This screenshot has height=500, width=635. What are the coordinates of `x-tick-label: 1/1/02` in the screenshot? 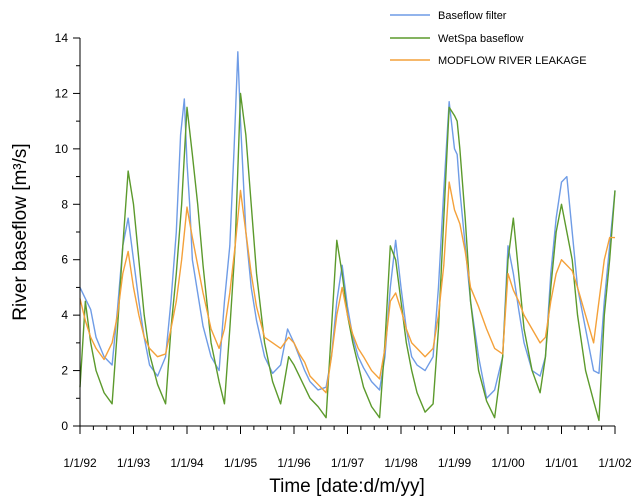 It's located at (615, 463).